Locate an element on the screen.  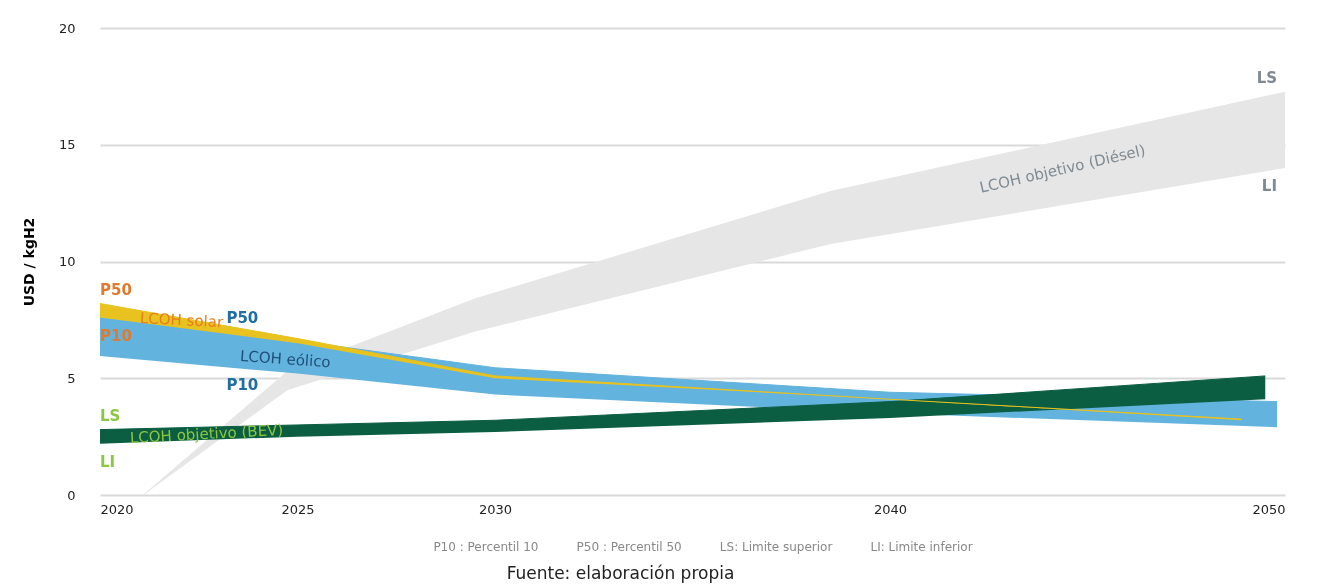
y-tick-label: 0 is located at coordinates (71, 495).